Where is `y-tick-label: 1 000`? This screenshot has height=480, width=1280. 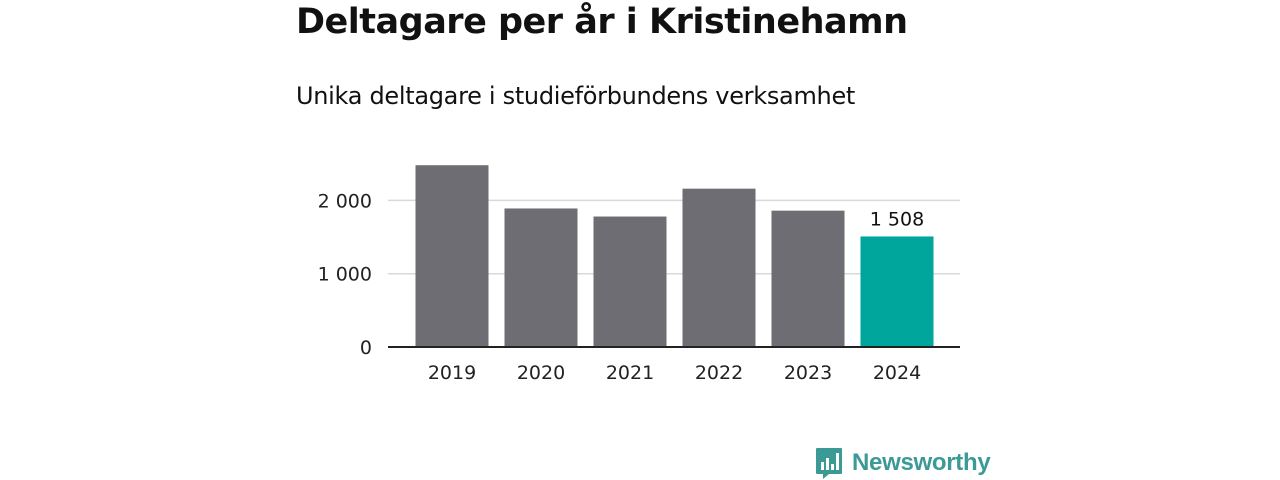
y-tick-label: 1 000 is located at coordinates (345, 275).